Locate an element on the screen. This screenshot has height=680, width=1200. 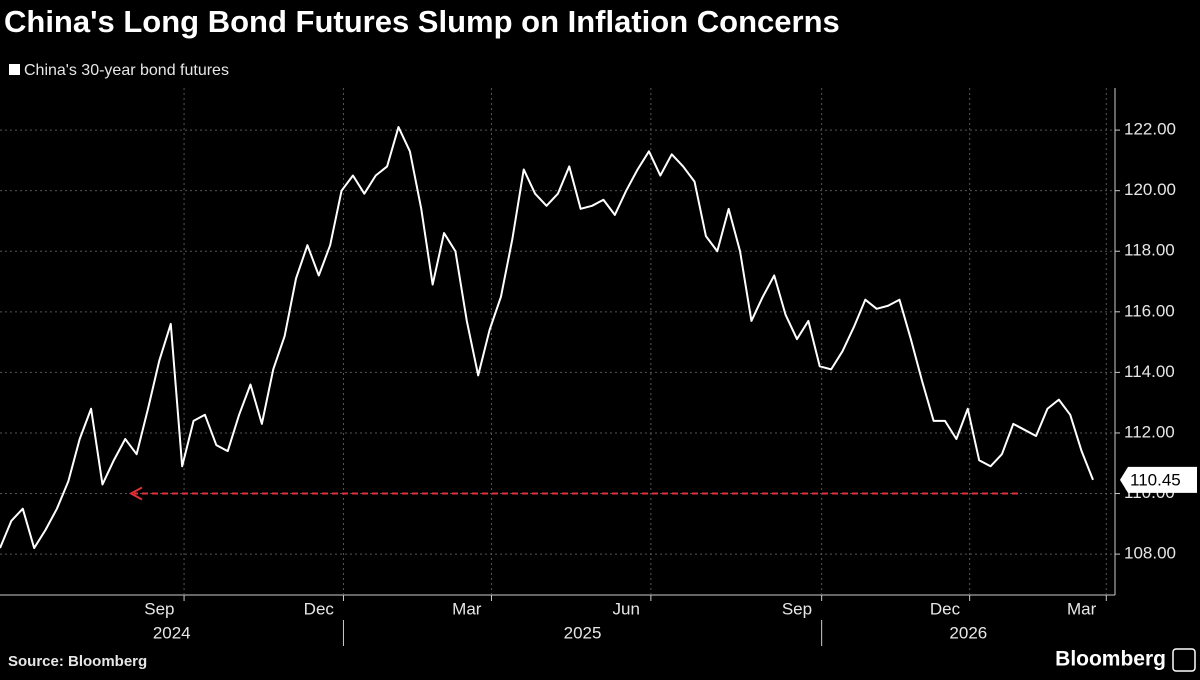
x-group-label: 2025 is located at coordinates (583, 632).